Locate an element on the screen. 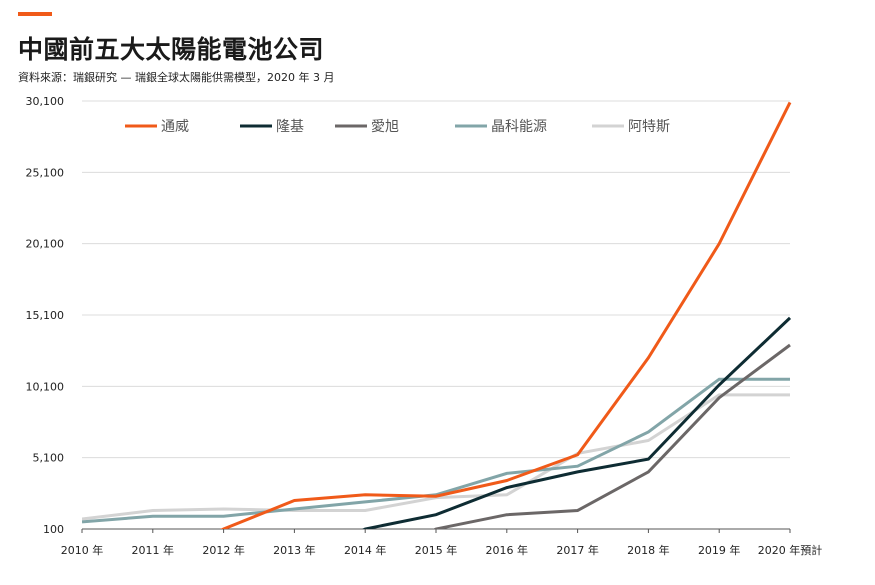 The image size is (875, 585). x-tick-label: 2014 年 is located at coordinates (365, 550).